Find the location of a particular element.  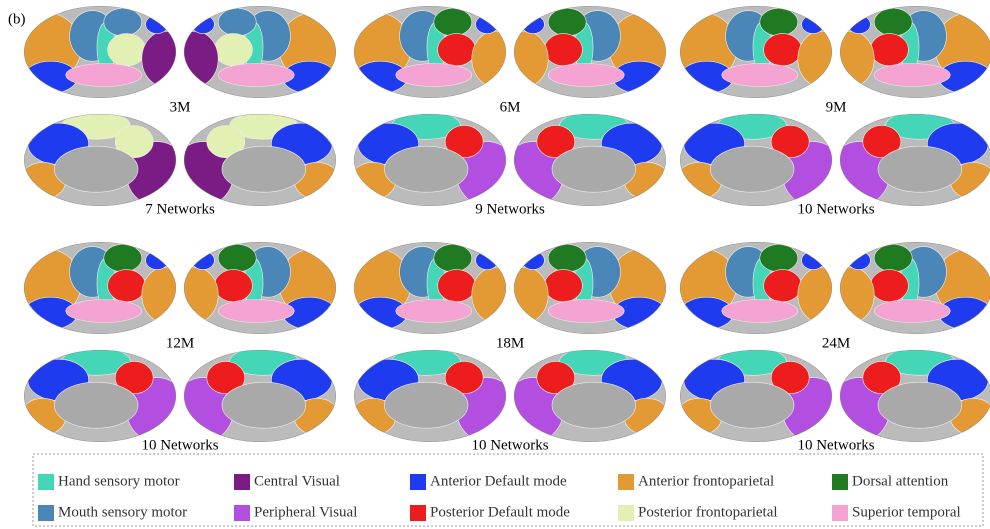

age-label: 12M is located at coordinates (180, 343).